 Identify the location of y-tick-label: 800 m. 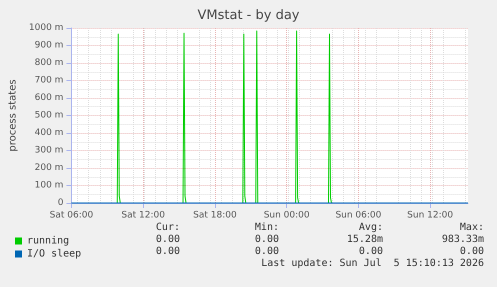
(49, 63).